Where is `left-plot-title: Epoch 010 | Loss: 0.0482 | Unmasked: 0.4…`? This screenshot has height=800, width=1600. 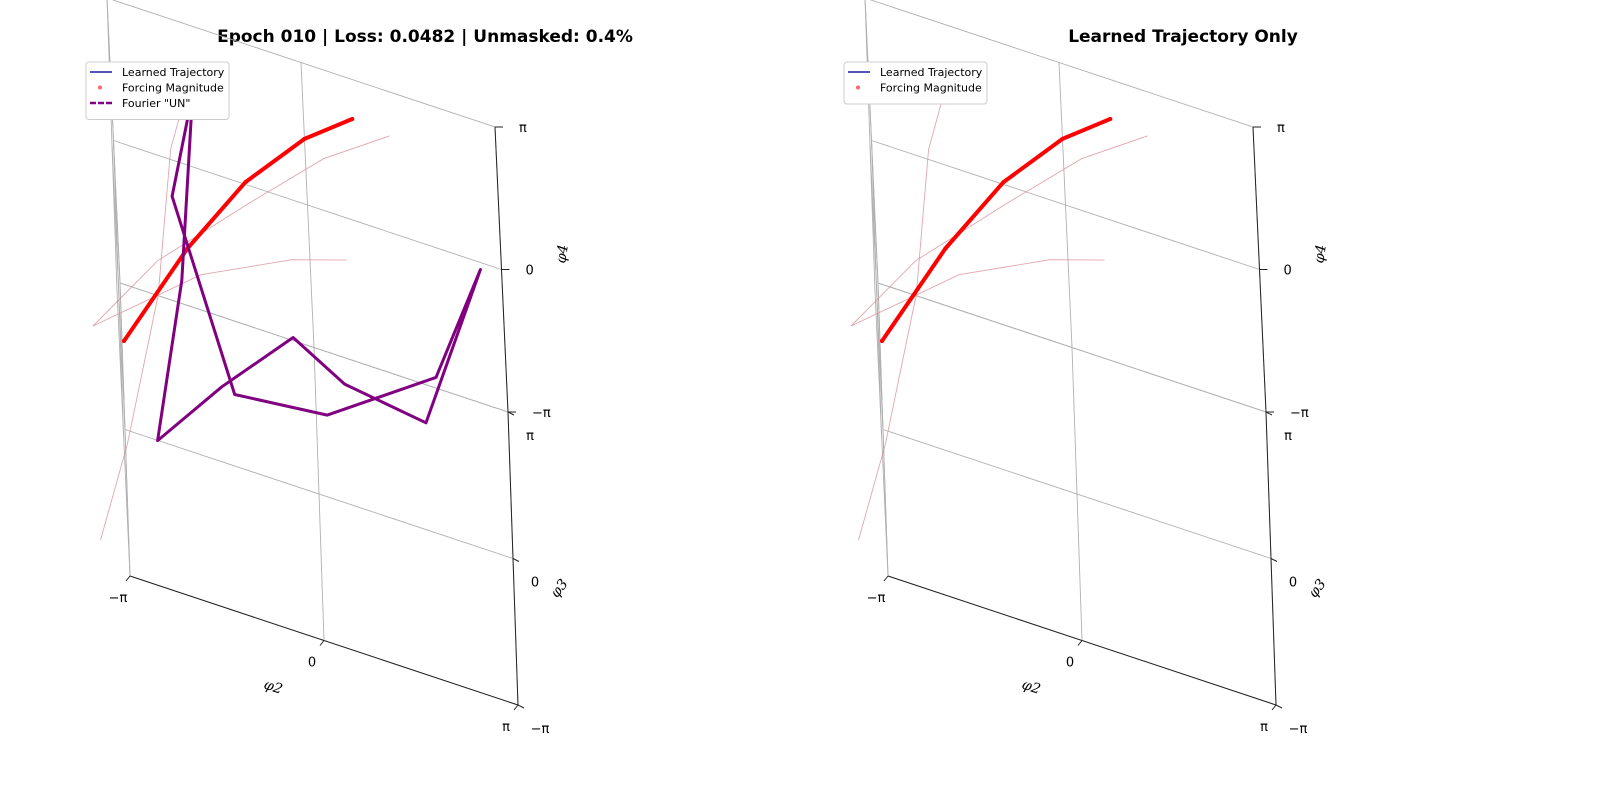
left-plot-title: Epoch 010 | Loss: 0.0482 | Unmasked: 0.4… is located at coordinates (425, 37).